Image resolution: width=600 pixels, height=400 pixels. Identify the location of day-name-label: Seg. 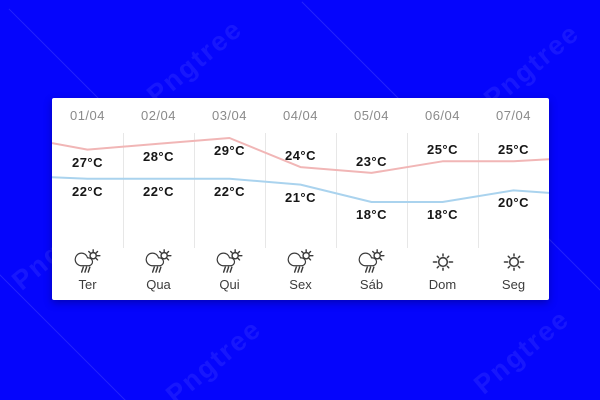
(513, 284).